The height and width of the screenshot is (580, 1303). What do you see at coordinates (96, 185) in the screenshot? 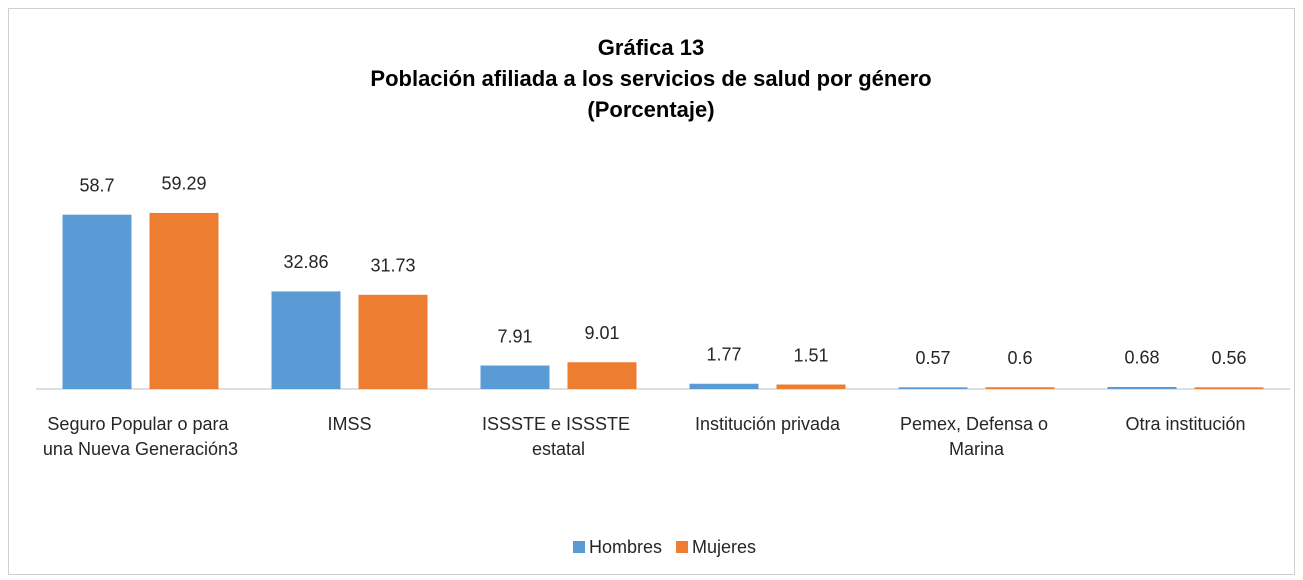
I see `value-label: 58.7` at bounding box center [96, 185].